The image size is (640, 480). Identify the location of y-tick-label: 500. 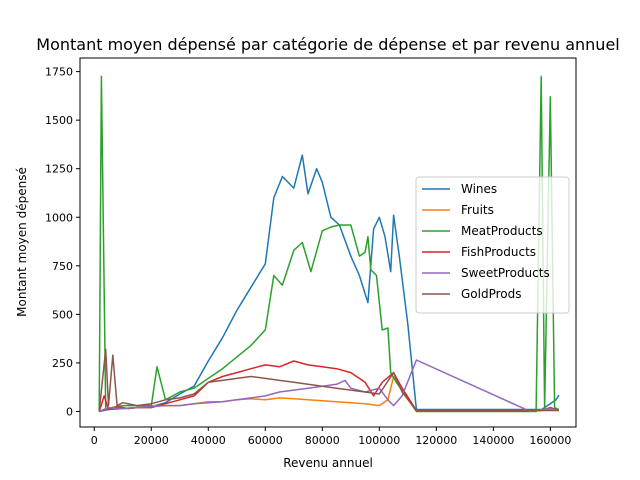
(62, 314).